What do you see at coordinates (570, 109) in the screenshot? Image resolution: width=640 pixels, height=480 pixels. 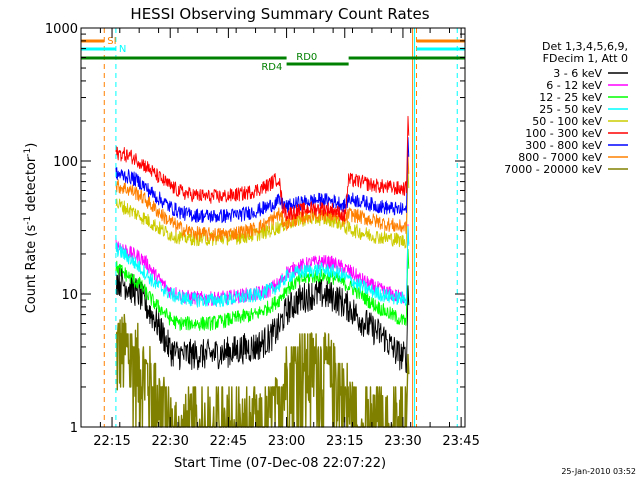 I see `legend-item-label: 25 - 50 keV` at bounding box center [570, 109].